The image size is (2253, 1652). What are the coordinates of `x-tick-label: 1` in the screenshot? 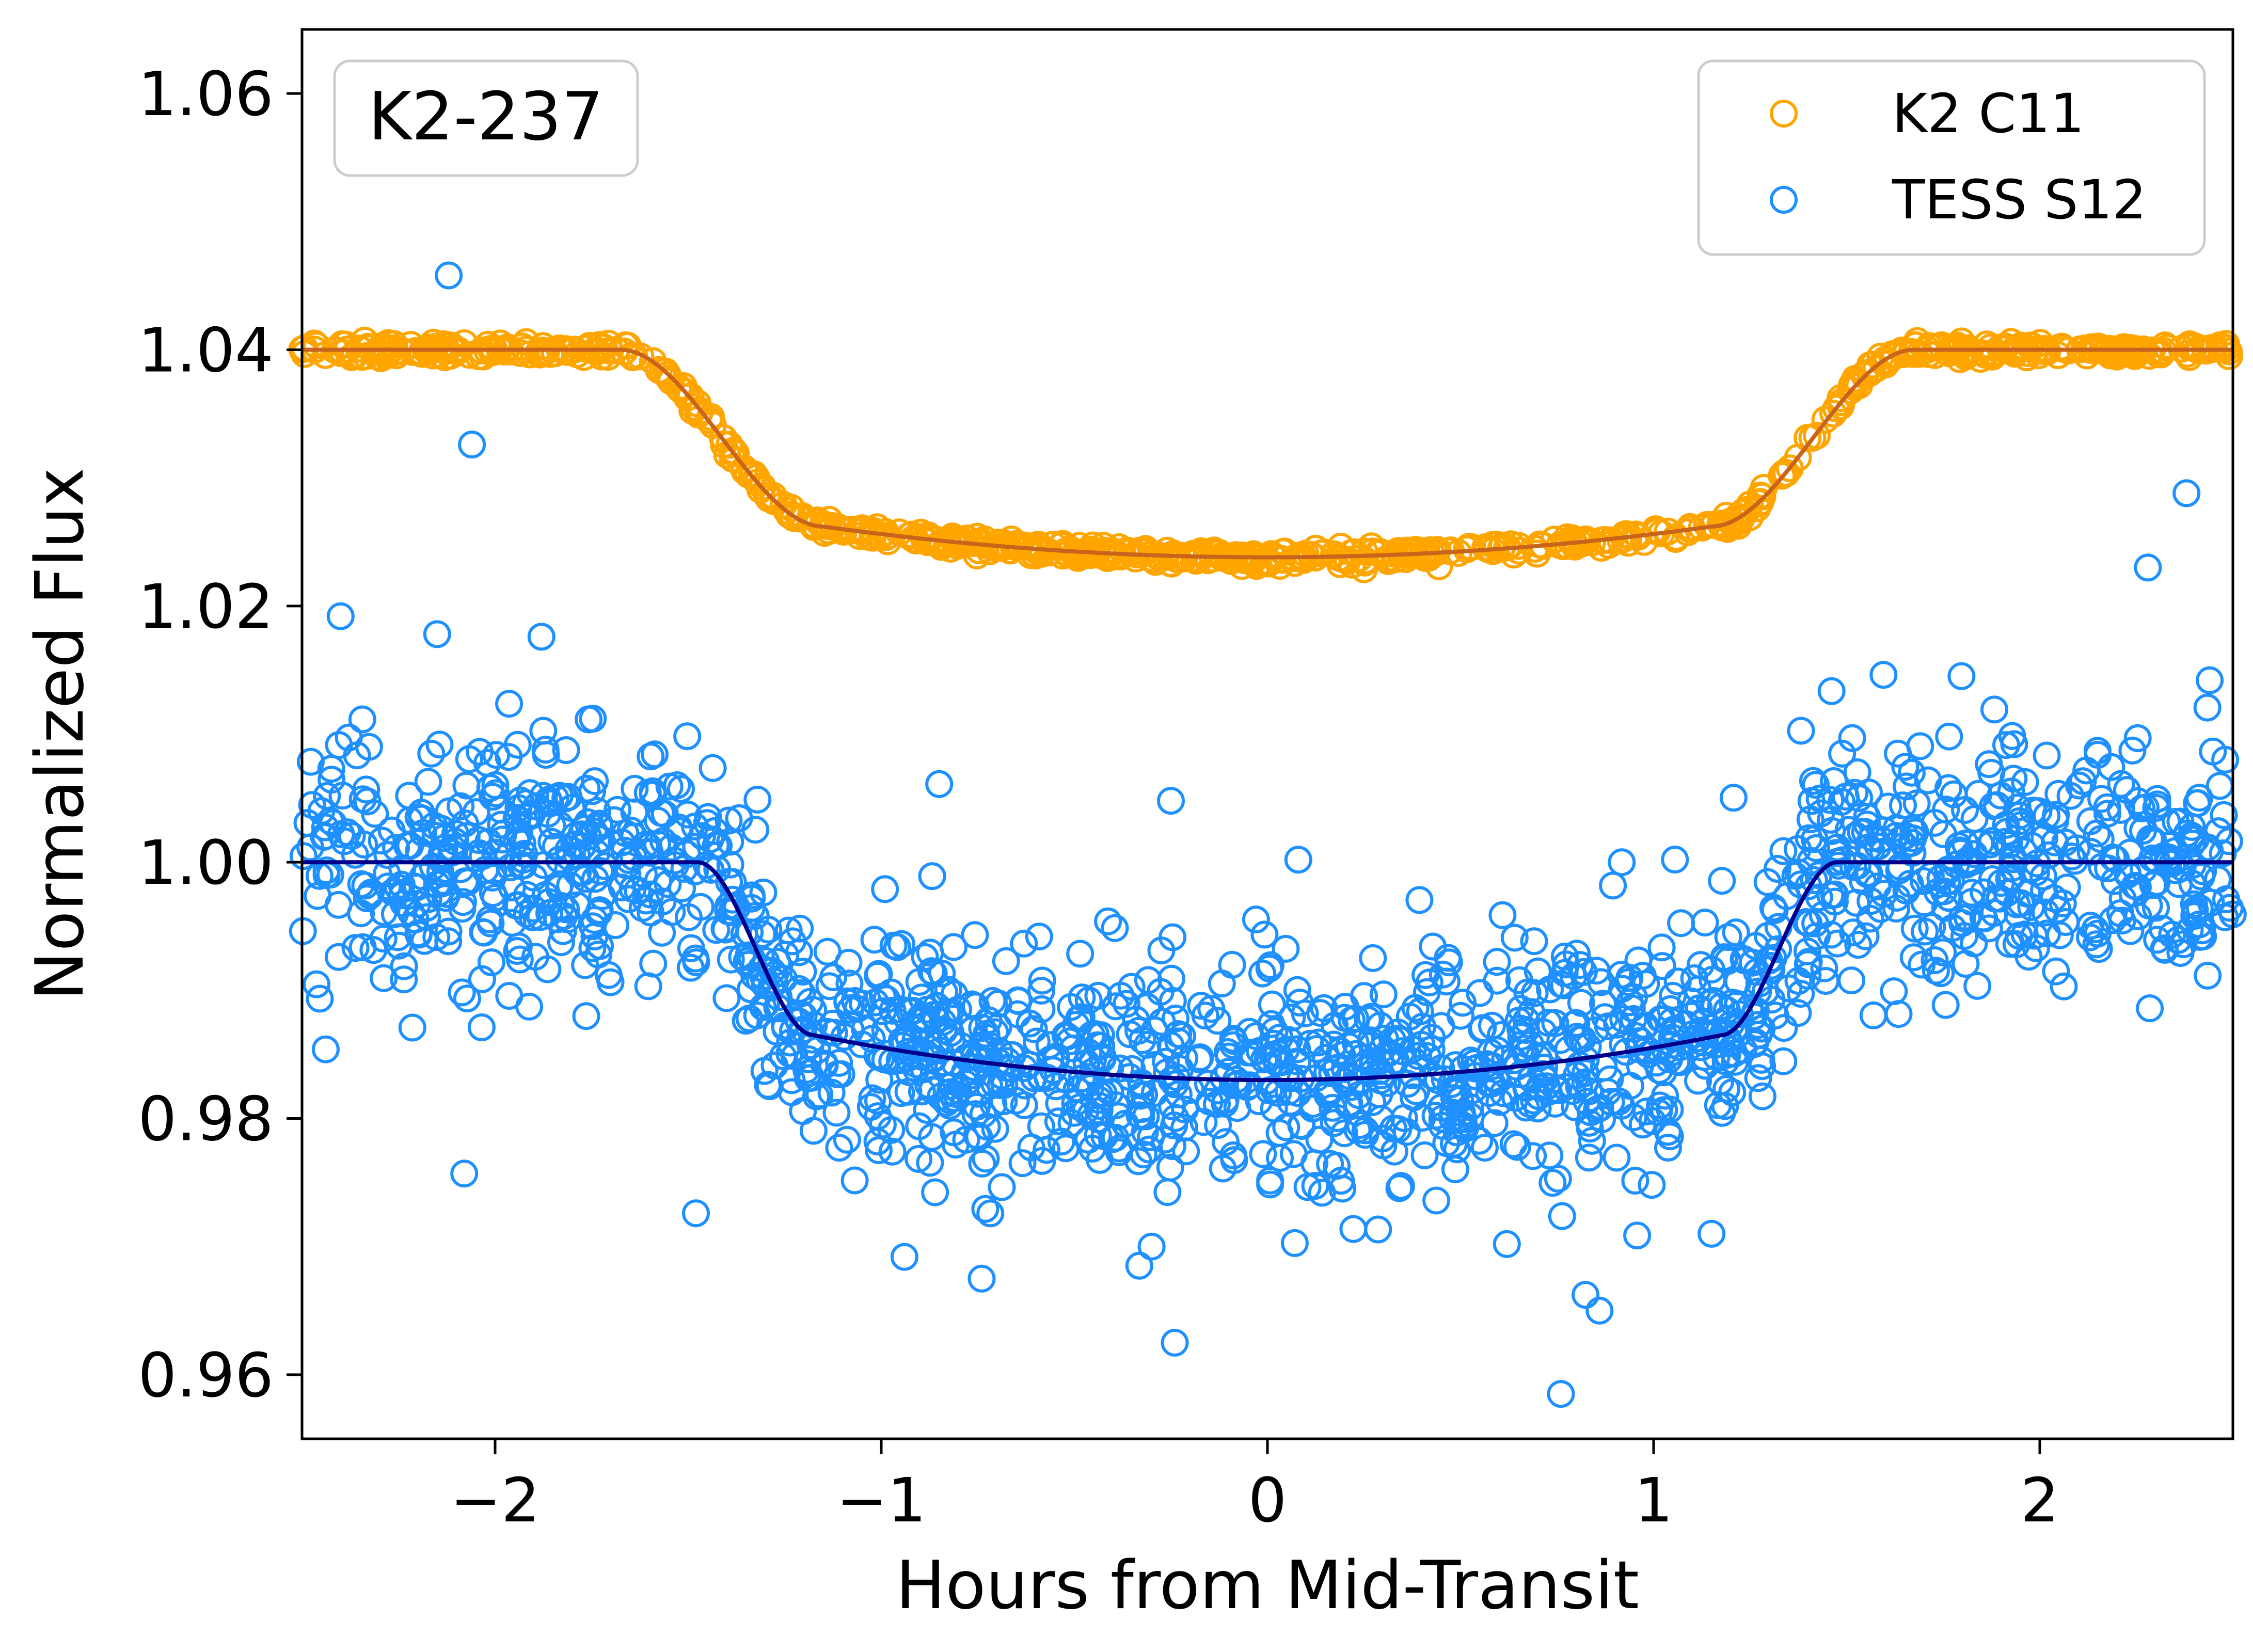 It's located at (1653, 1500).